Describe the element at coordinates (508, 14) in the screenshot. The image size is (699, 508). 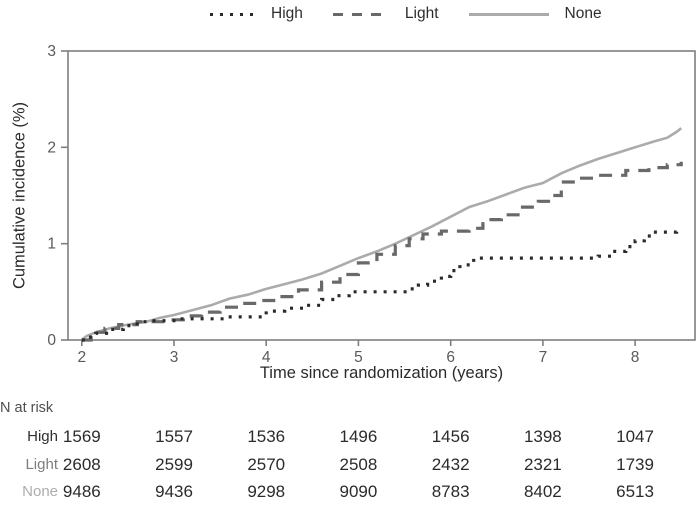
I see `solid-line-icon` at that location.